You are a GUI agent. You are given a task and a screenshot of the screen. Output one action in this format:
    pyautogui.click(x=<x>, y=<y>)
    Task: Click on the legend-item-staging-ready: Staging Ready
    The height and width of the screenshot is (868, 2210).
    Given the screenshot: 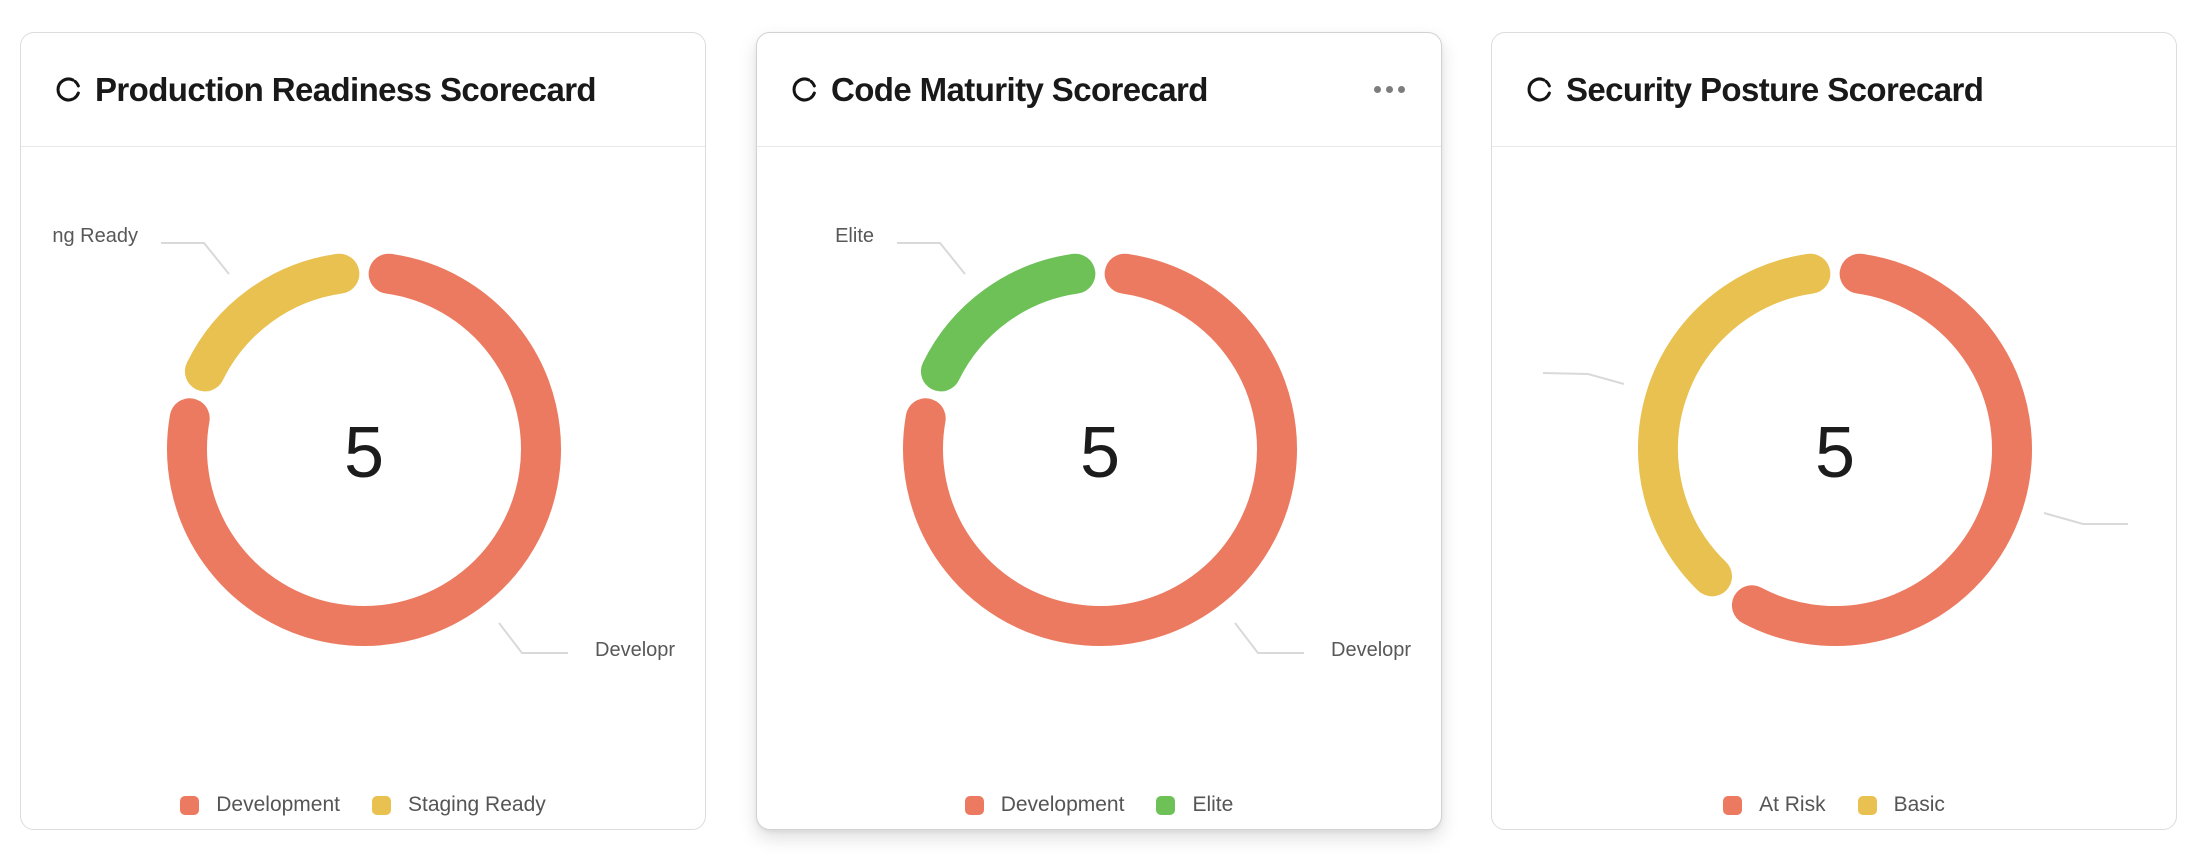 What is the action you would take?
    pyautogui.click(x=458, y=805)
    